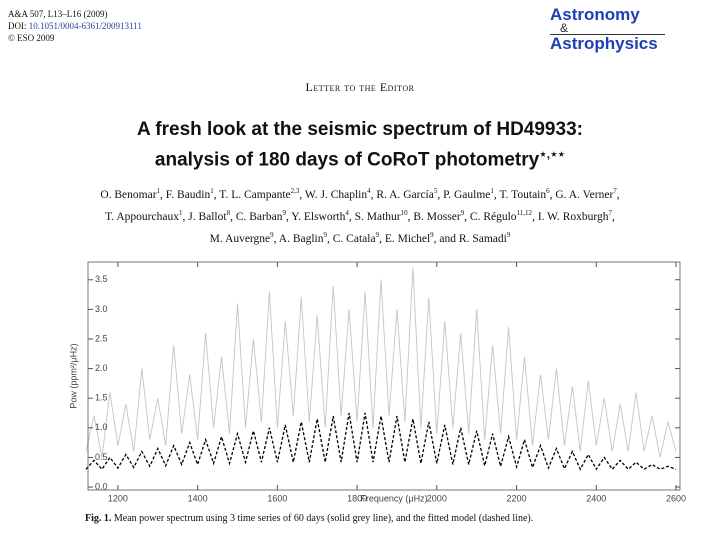  What do you see at coordinates (548, 191) in the screenshot?
I see `affiliation: 6` at bounding box center [548, 191].